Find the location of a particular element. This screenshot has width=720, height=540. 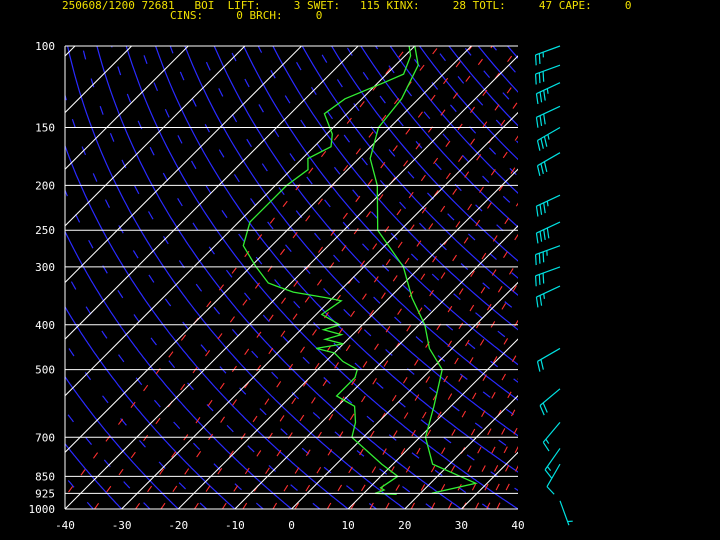

pressure-tick-label: 400 is located at coordinates (45, 325).